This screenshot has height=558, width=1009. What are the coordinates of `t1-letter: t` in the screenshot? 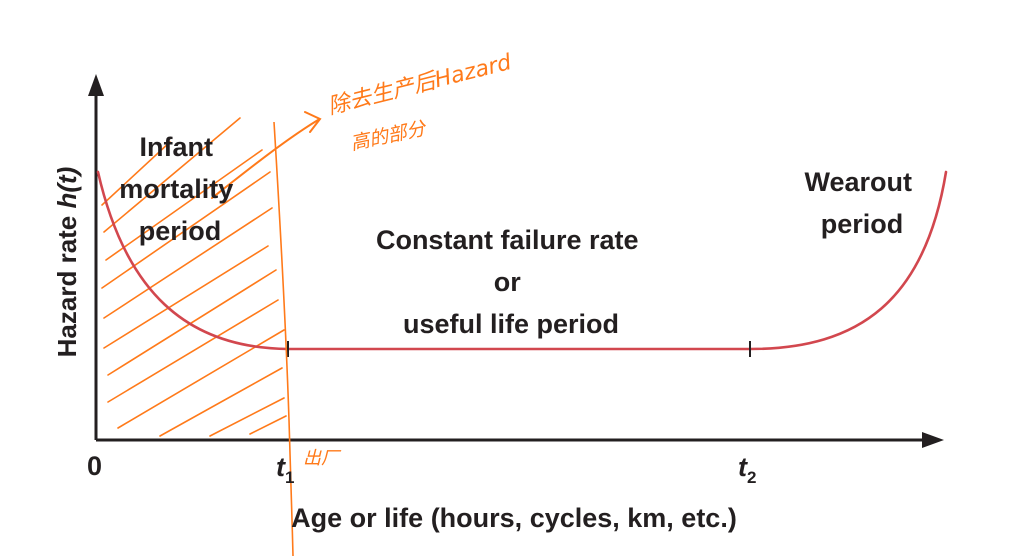 It's located at (281, 467).